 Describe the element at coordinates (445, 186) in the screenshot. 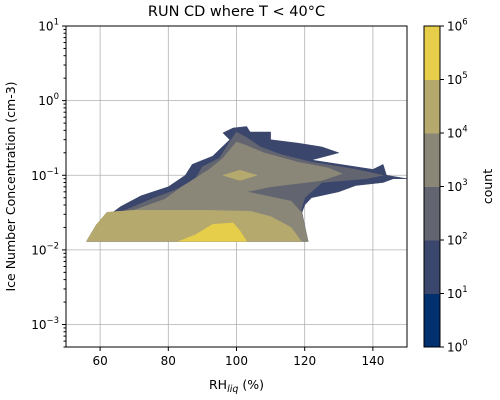

I see `colorbar: 10⁰ 10¹ 10² 10³ 10⁴ 10⁵ 10⁶` at that location.